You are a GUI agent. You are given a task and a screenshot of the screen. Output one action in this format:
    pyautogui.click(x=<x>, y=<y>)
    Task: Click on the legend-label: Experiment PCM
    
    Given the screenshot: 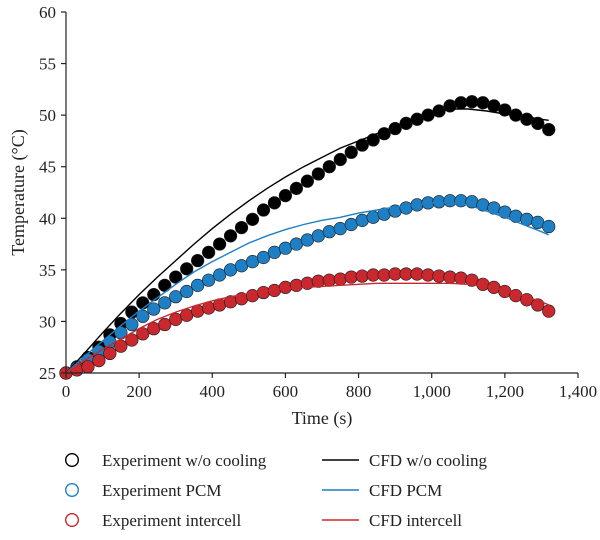 What is the action you would take?
    pyautogui.click(x=161, y=490)
    